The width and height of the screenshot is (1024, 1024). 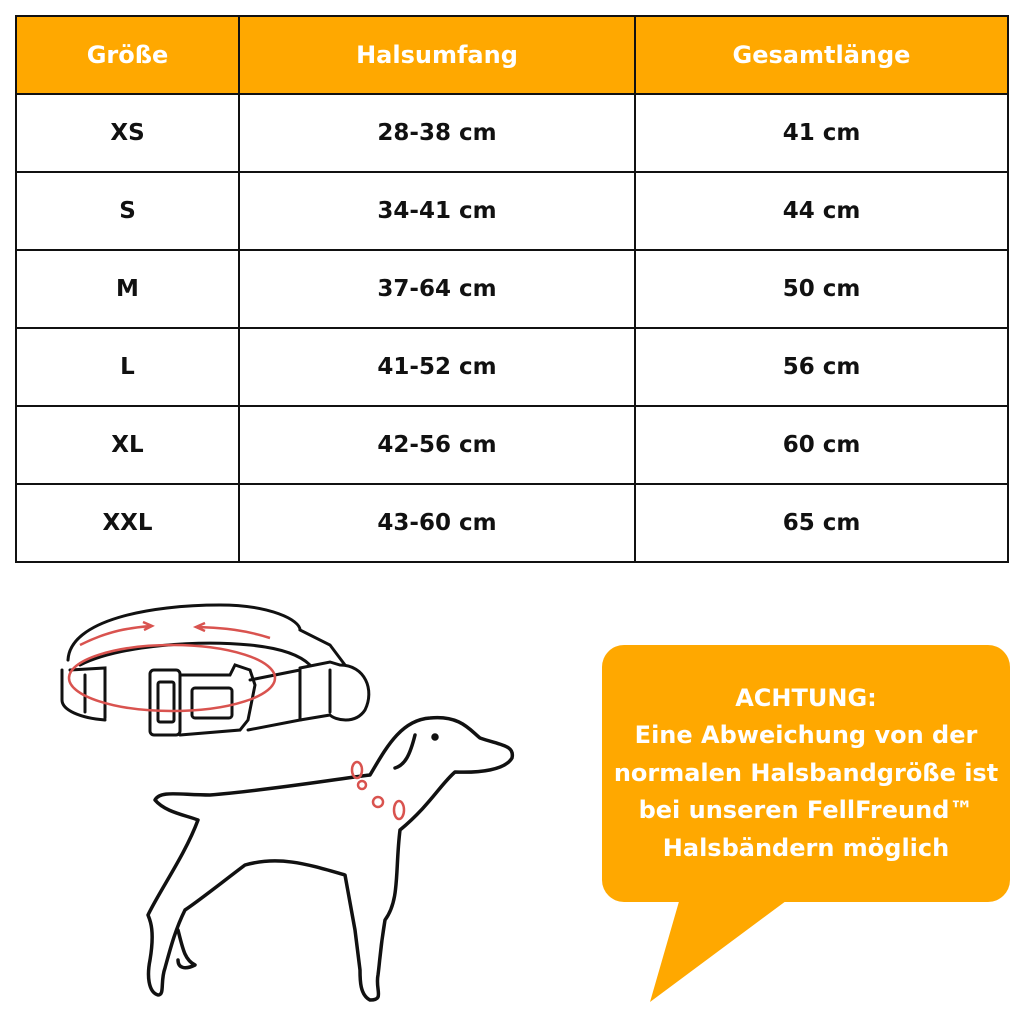 What do you see at coordinates (437, 523) in the screenshot?
I see `cell-neck-circumference: 43-60 cm` at bounding box center [437, 523].